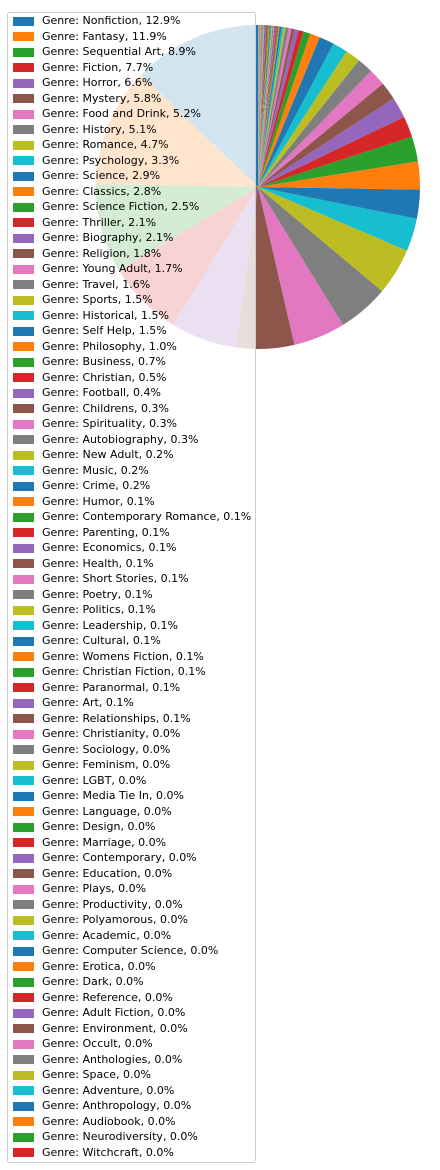  I want to click on legend-item: Genre: Erotica, 0.0%, so click(84, 967).